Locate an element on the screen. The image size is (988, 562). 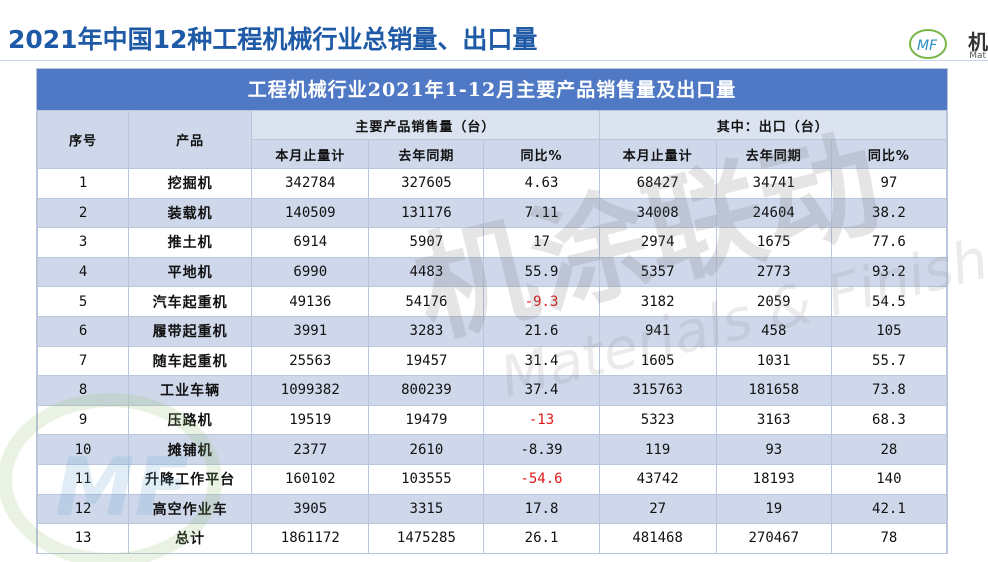
sales-ytd: 25563 is located at coordinates (310, 361).